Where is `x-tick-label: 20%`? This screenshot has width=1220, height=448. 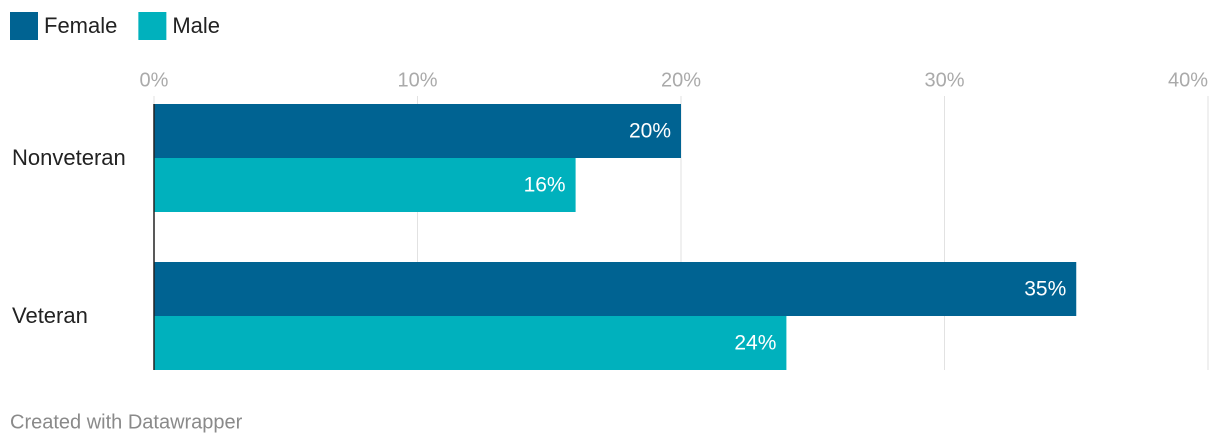
x-tick-label: 20% is located at coordinates (681, 80).